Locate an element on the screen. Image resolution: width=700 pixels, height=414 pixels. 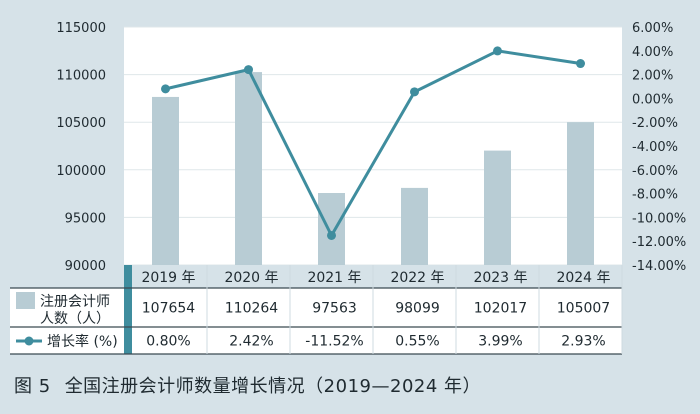
right-axis-tick-label: -14.00% is located at coordinates (659, 266).